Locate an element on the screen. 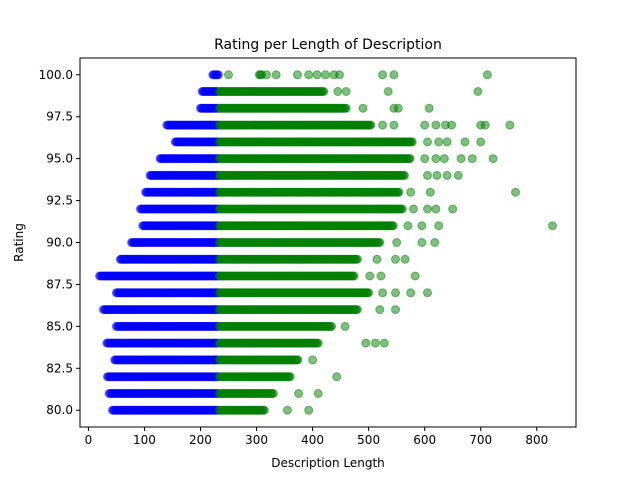 The image size is (640, 480). y-tick-label: 85.0 is located at coordinates (59, 326).